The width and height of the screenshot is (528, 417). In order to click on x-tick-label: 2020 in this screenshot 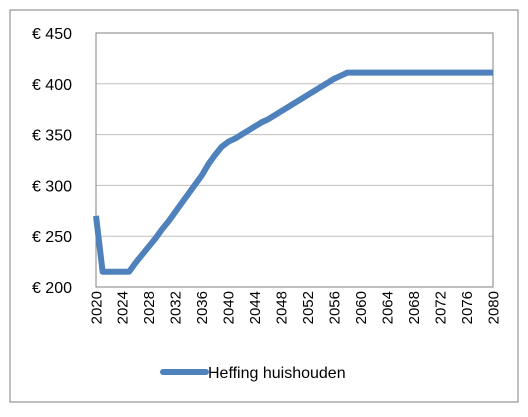, I will do `click(96, 307)`.